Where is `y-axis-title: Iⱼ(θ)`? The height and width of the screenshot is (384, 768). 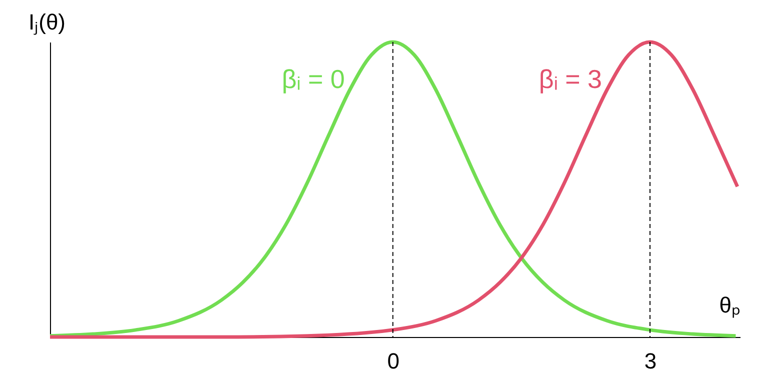
y-axis-title: Iⱼ(θ) is located at coordinates (47, 23).